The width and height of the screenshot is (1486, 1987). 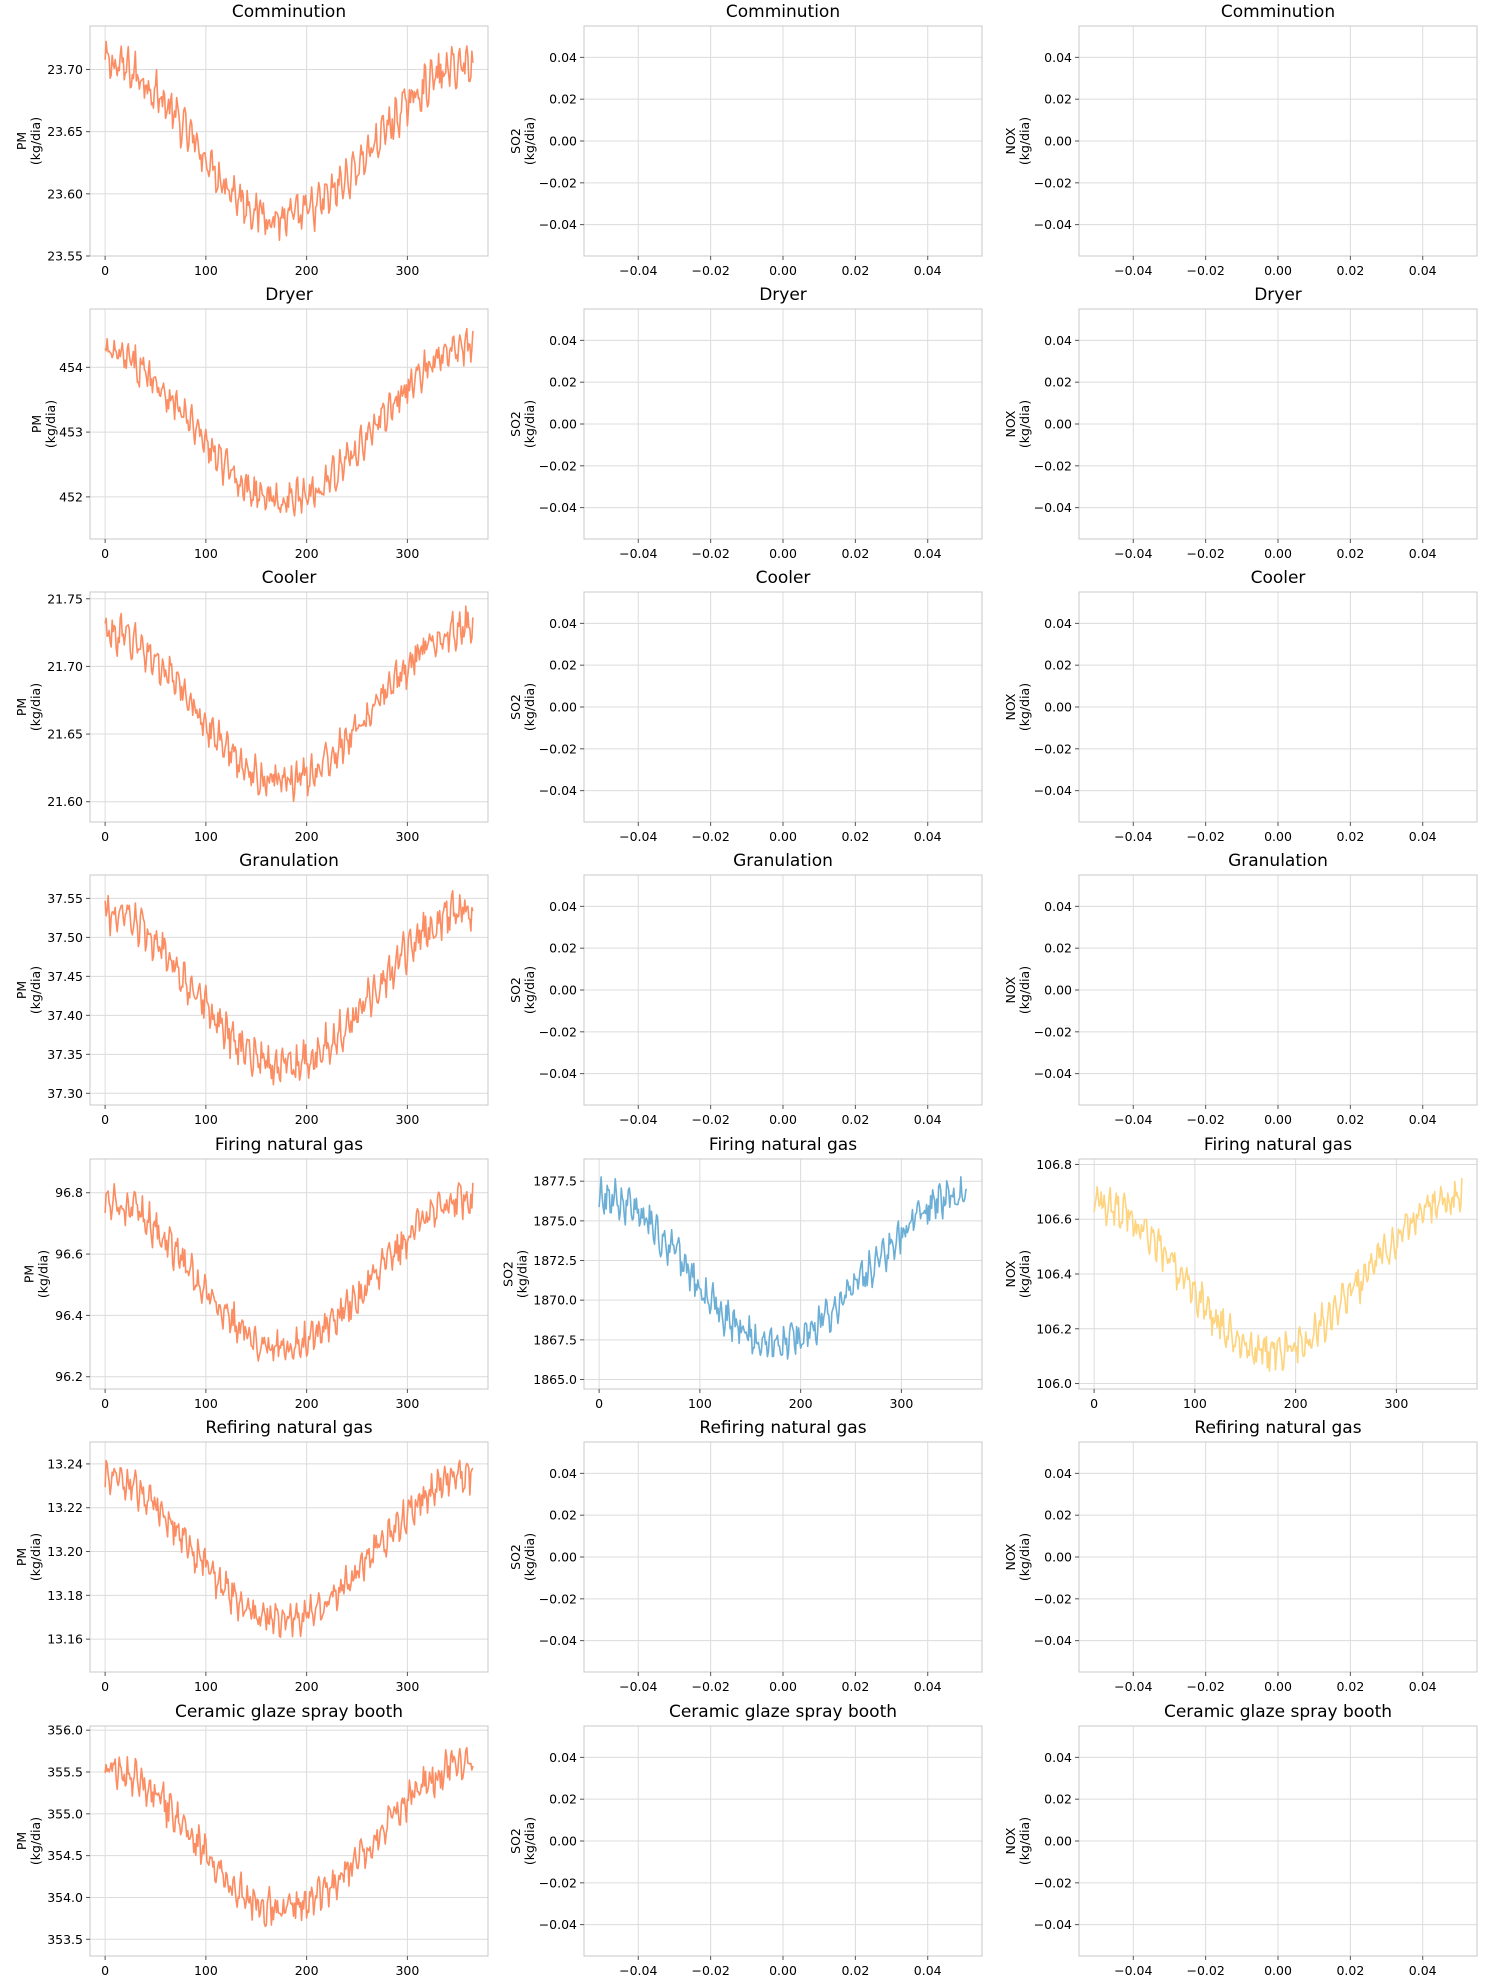 I want to click on y-tick-label: 23.55, so click(x=65, y=256).